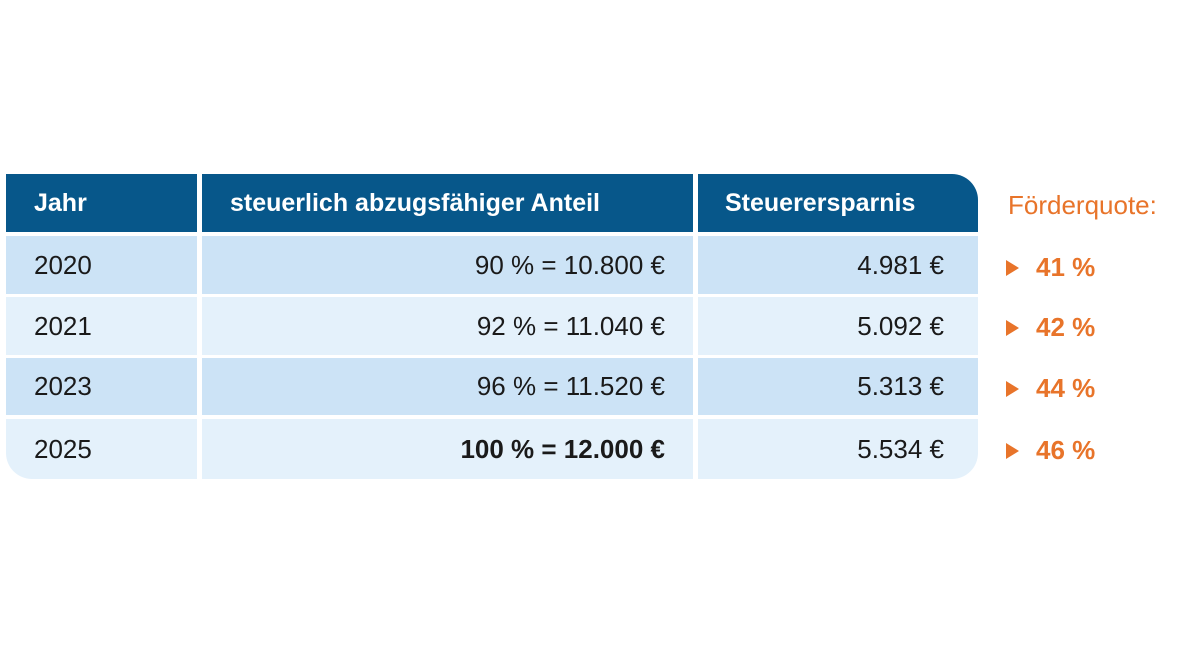 The image size is (1182, 664). What do you see at coordinates (447, 203) in the screenshot?
I see `header-deductible-share: steuerlich abzugsfähiger Anteil` at bounding box center [447, 203].